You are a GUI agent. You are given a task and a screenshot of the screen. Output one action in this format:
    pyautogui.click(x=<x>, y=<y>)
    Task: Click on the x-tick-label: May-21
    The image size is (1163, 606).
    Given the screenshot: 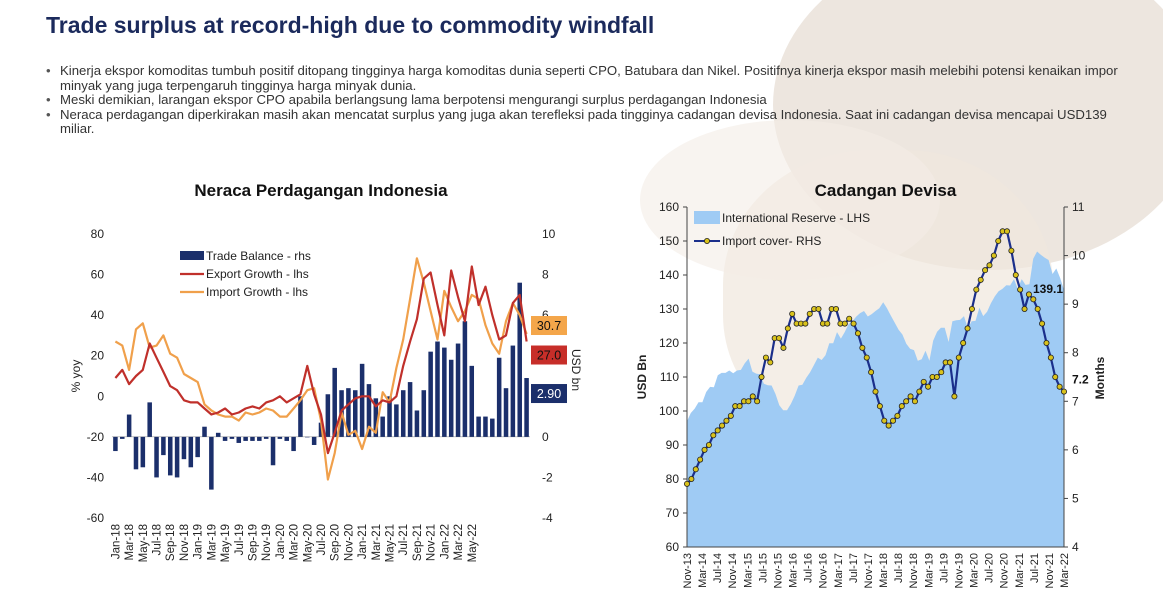 What is the action you would take?
    pyautogui.click(x=391, y=543)
    